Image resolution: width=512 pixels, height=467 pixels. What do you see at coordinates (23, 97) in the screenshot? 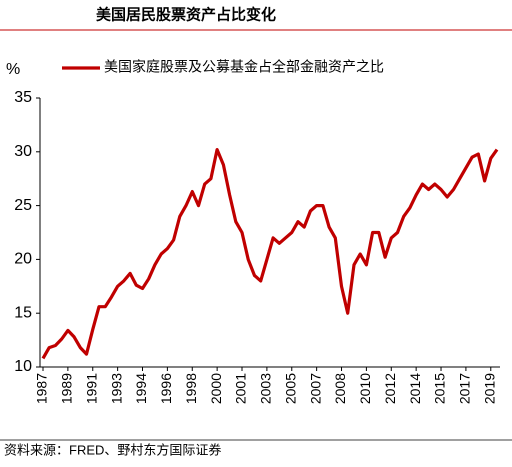
I see `y-tick-label: 35` at bounding box center [23, 97].